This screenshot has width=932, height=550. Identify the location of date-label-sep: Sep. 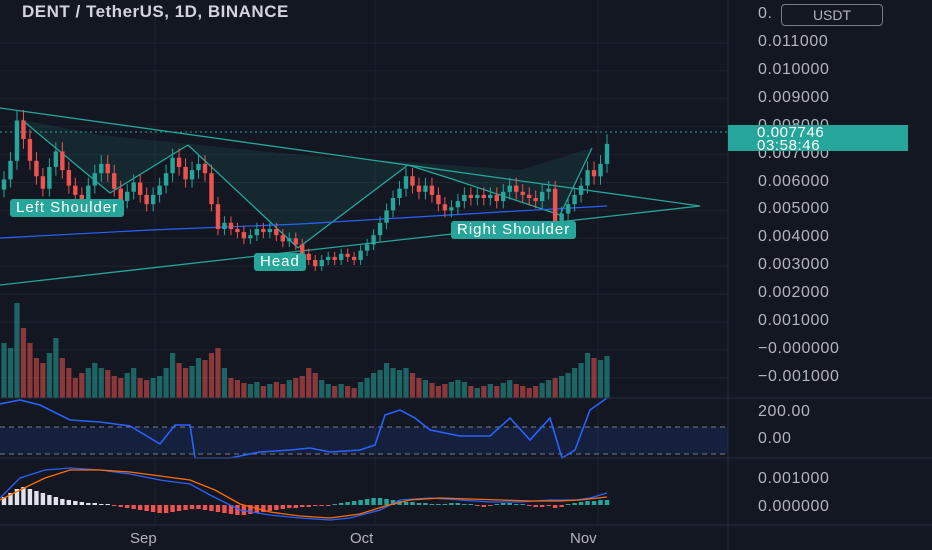
(143, 538).